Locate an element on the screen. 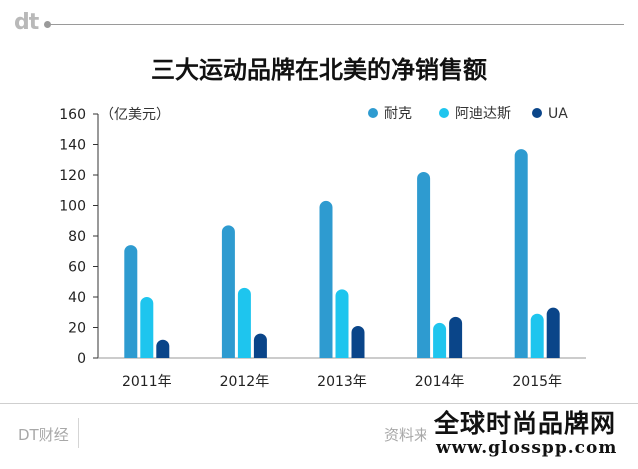  y-tick-label: 160 is located at coordinates (72, 115).